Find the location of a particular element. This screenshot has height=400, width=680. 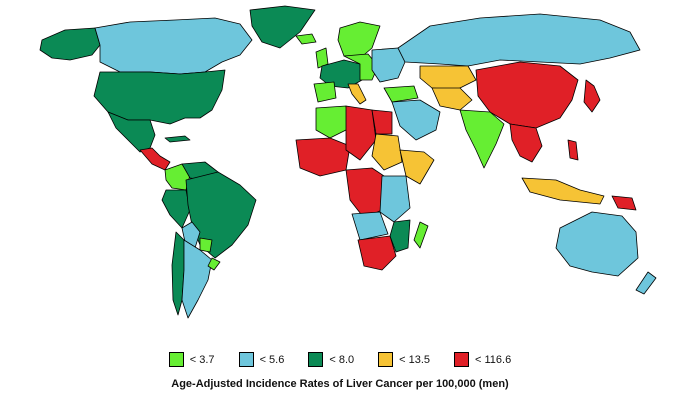

region-iceland is located at coordinates (306, 39).